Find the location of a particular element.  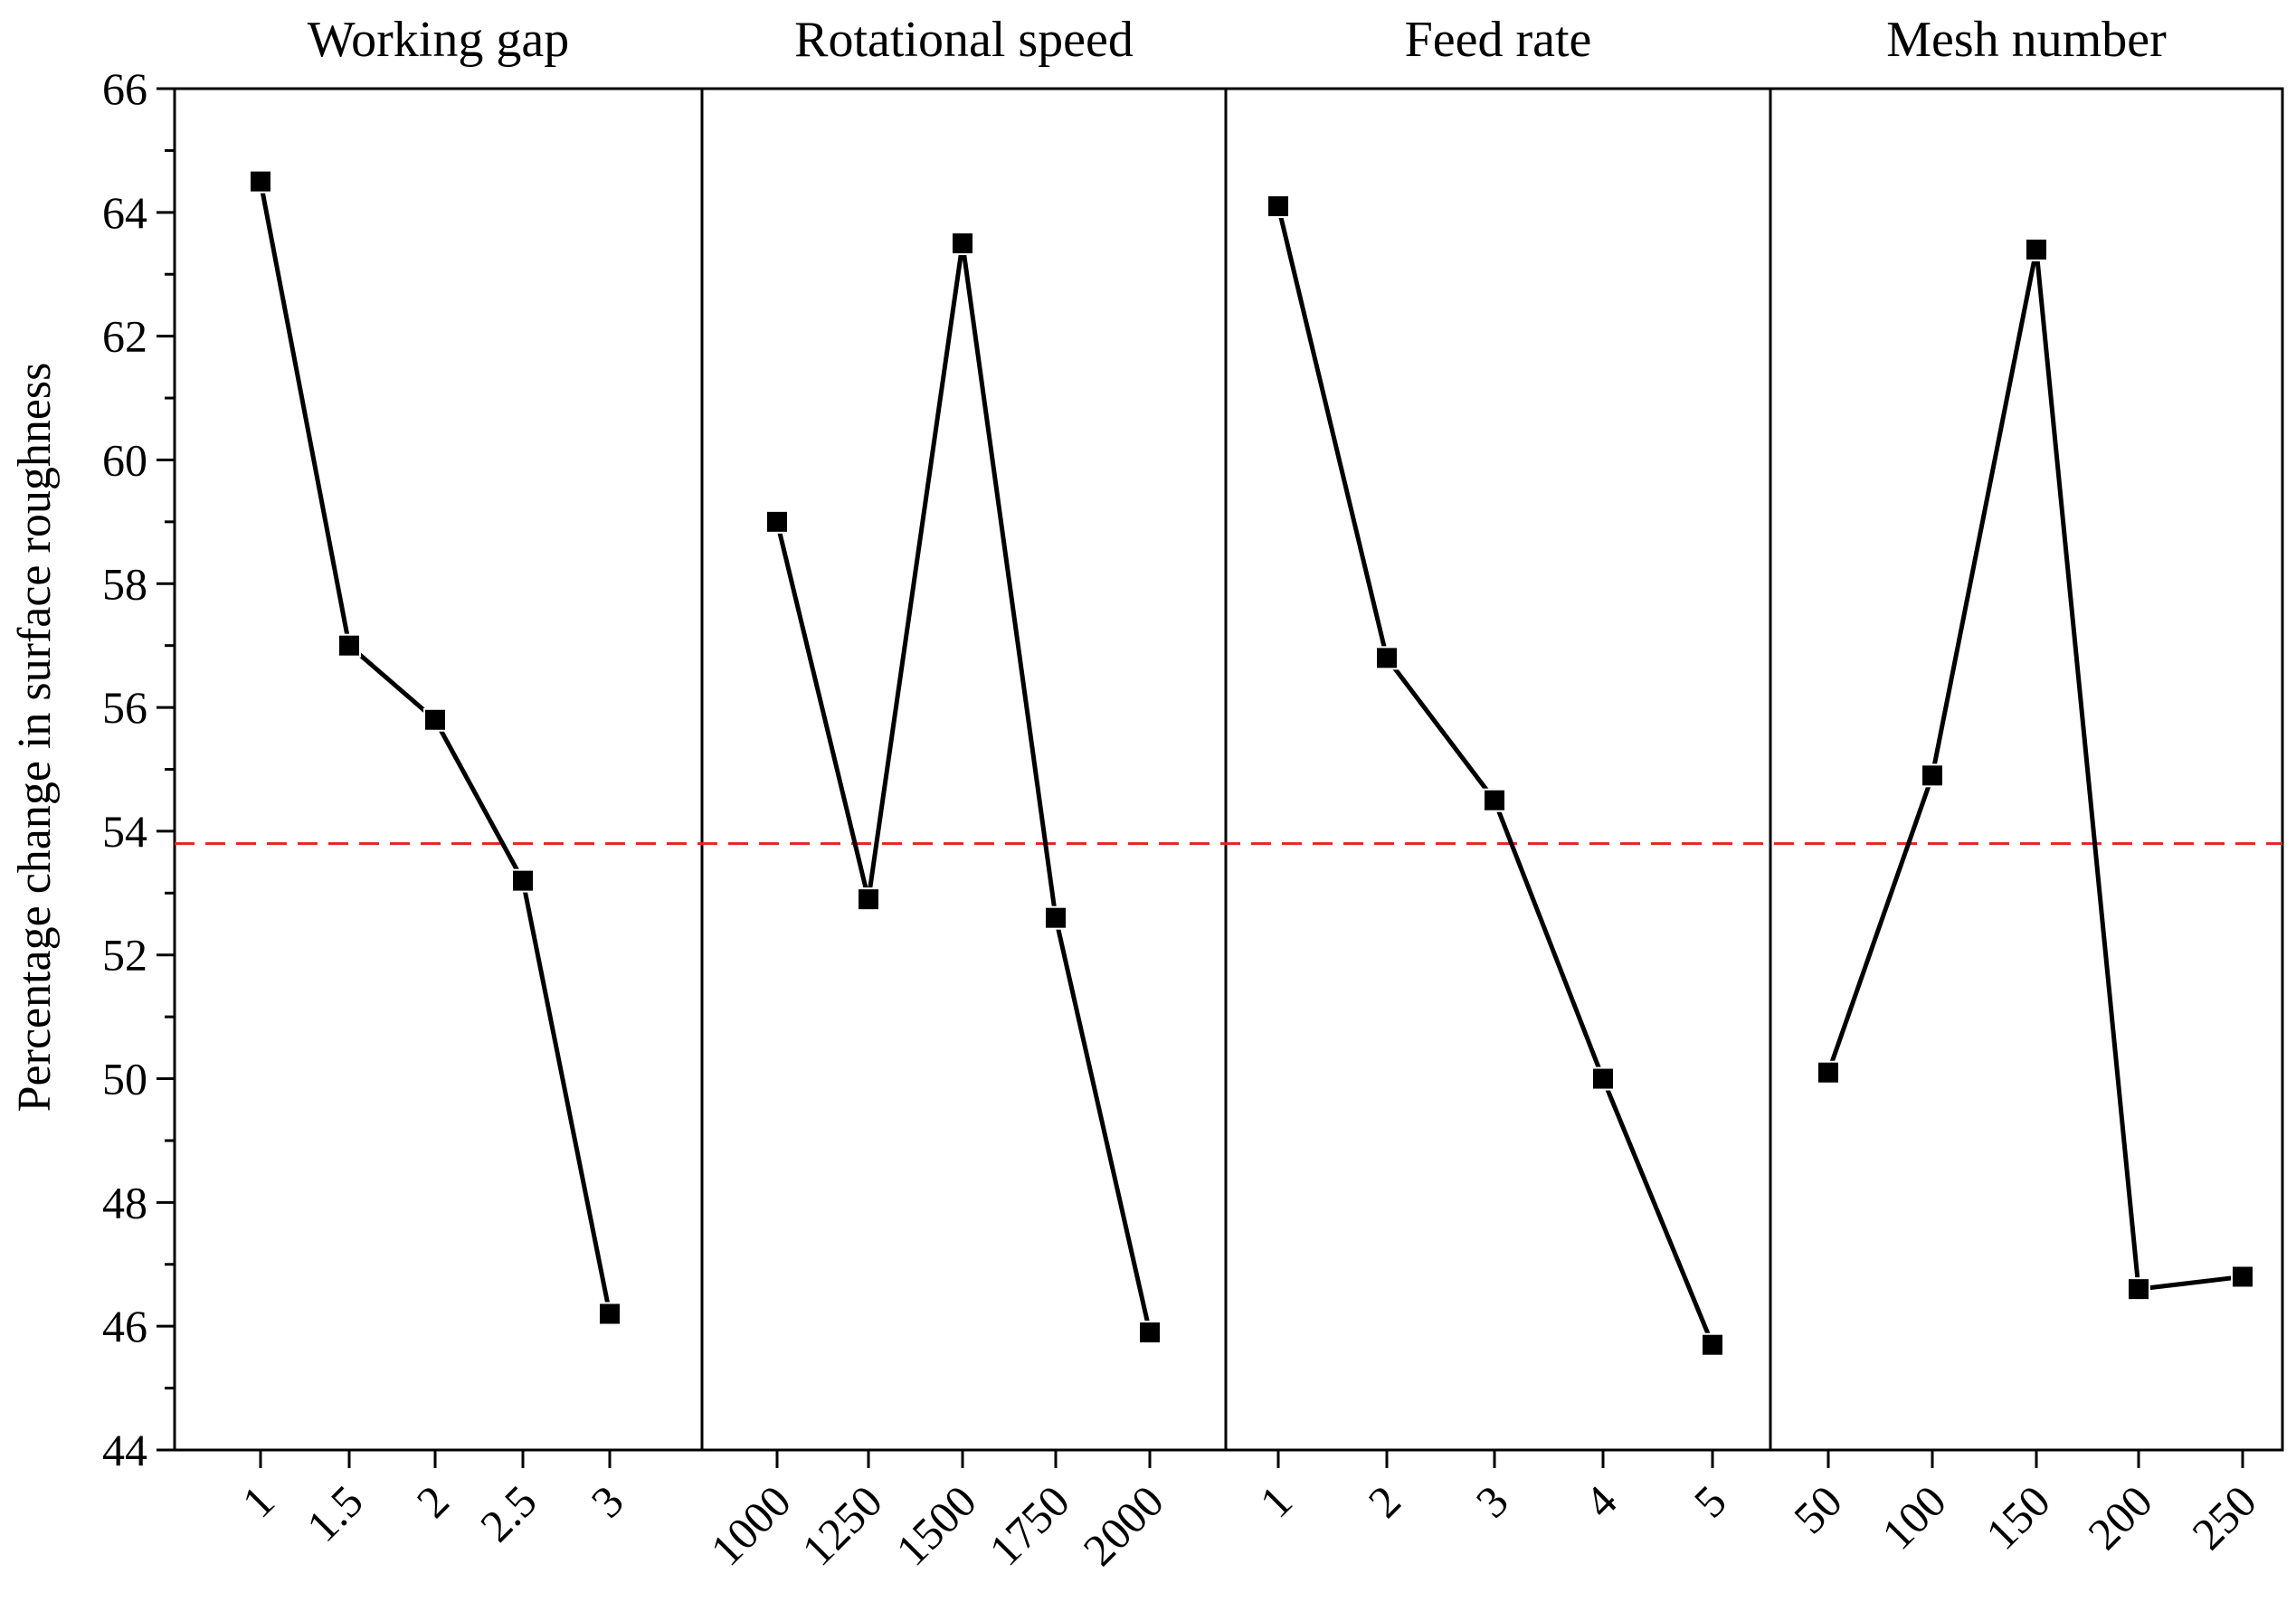

y-tick-label: 46 is located at coordinates (124, 1326).